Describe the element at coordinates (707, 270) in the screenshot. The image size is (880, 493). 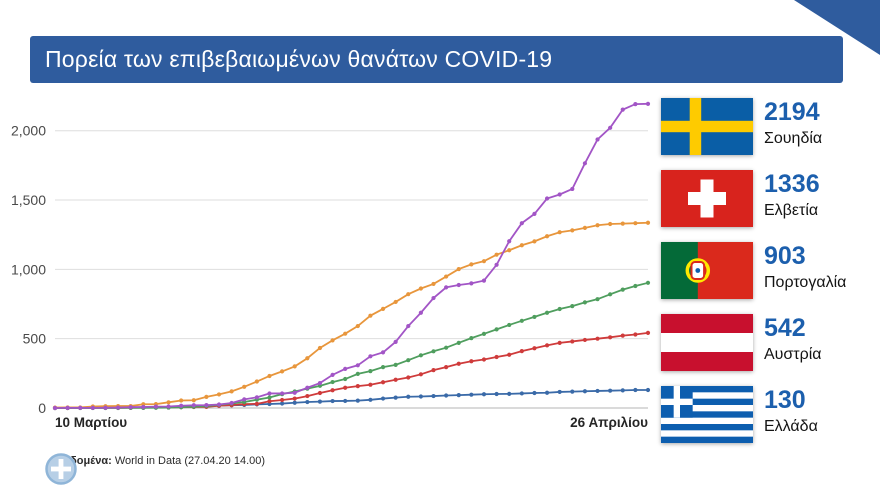
I see `portugal-flag-icon` at that location.